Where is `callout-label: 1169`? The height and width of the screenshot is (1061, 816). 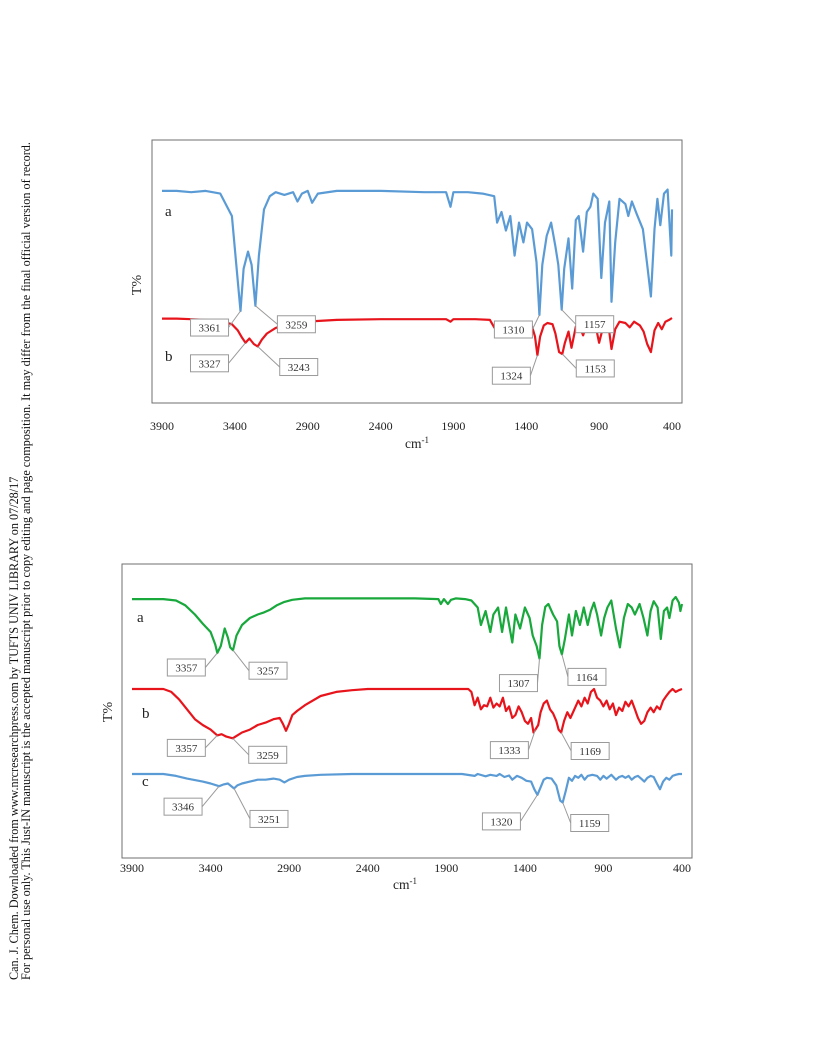 callout-label: 1169 is located at coordinates (590, 752).